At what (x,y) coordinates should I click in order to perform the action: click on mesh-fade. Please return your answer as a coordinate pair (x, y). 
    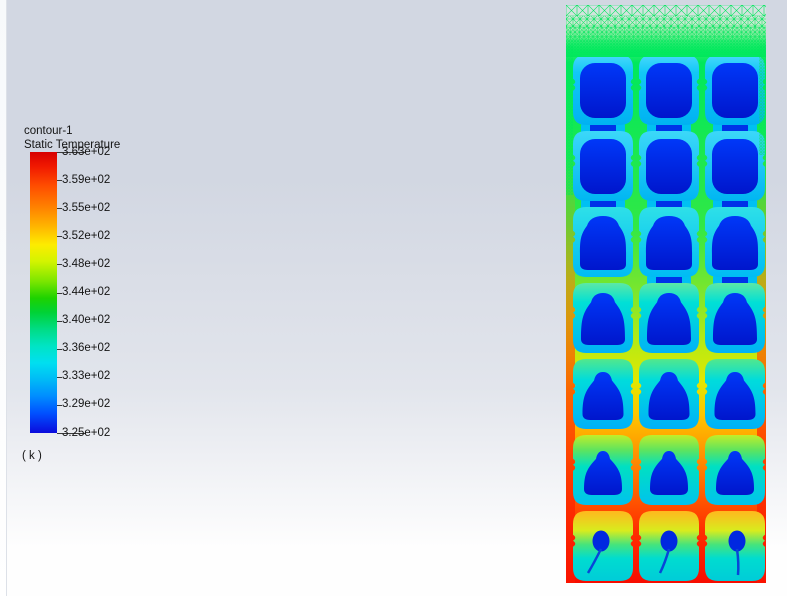
    Looking at the image, I should click on (666, 44).